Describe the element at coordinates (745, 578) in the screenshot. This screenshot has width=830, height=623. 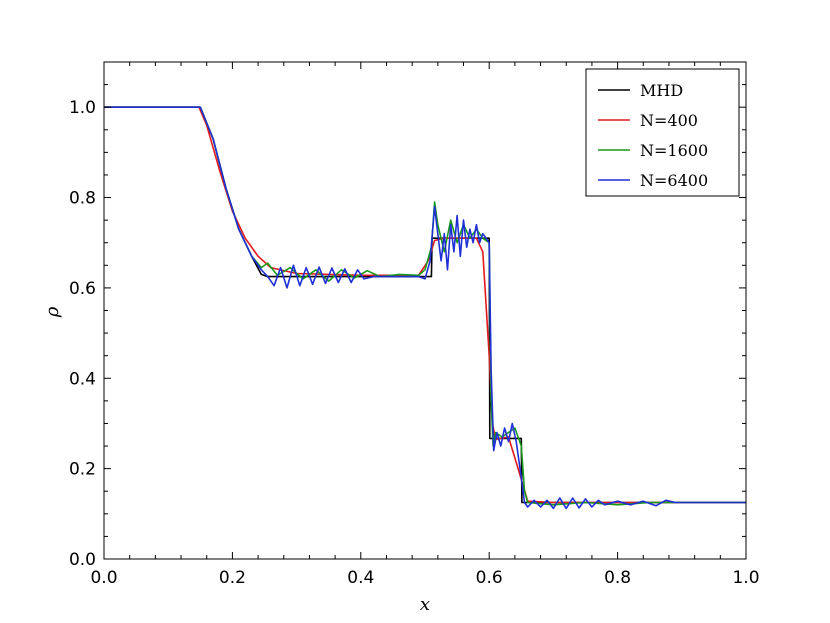
I see `x-tick-label: 1.0` at that location.